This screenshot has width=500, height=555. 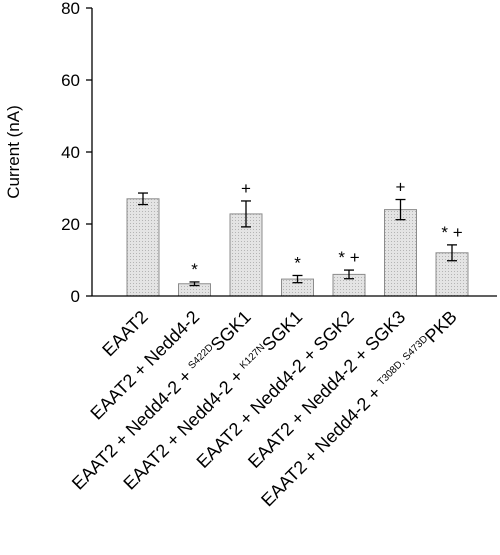 I want to click on significance-marker-7: * +, so click(x=451, y=232).